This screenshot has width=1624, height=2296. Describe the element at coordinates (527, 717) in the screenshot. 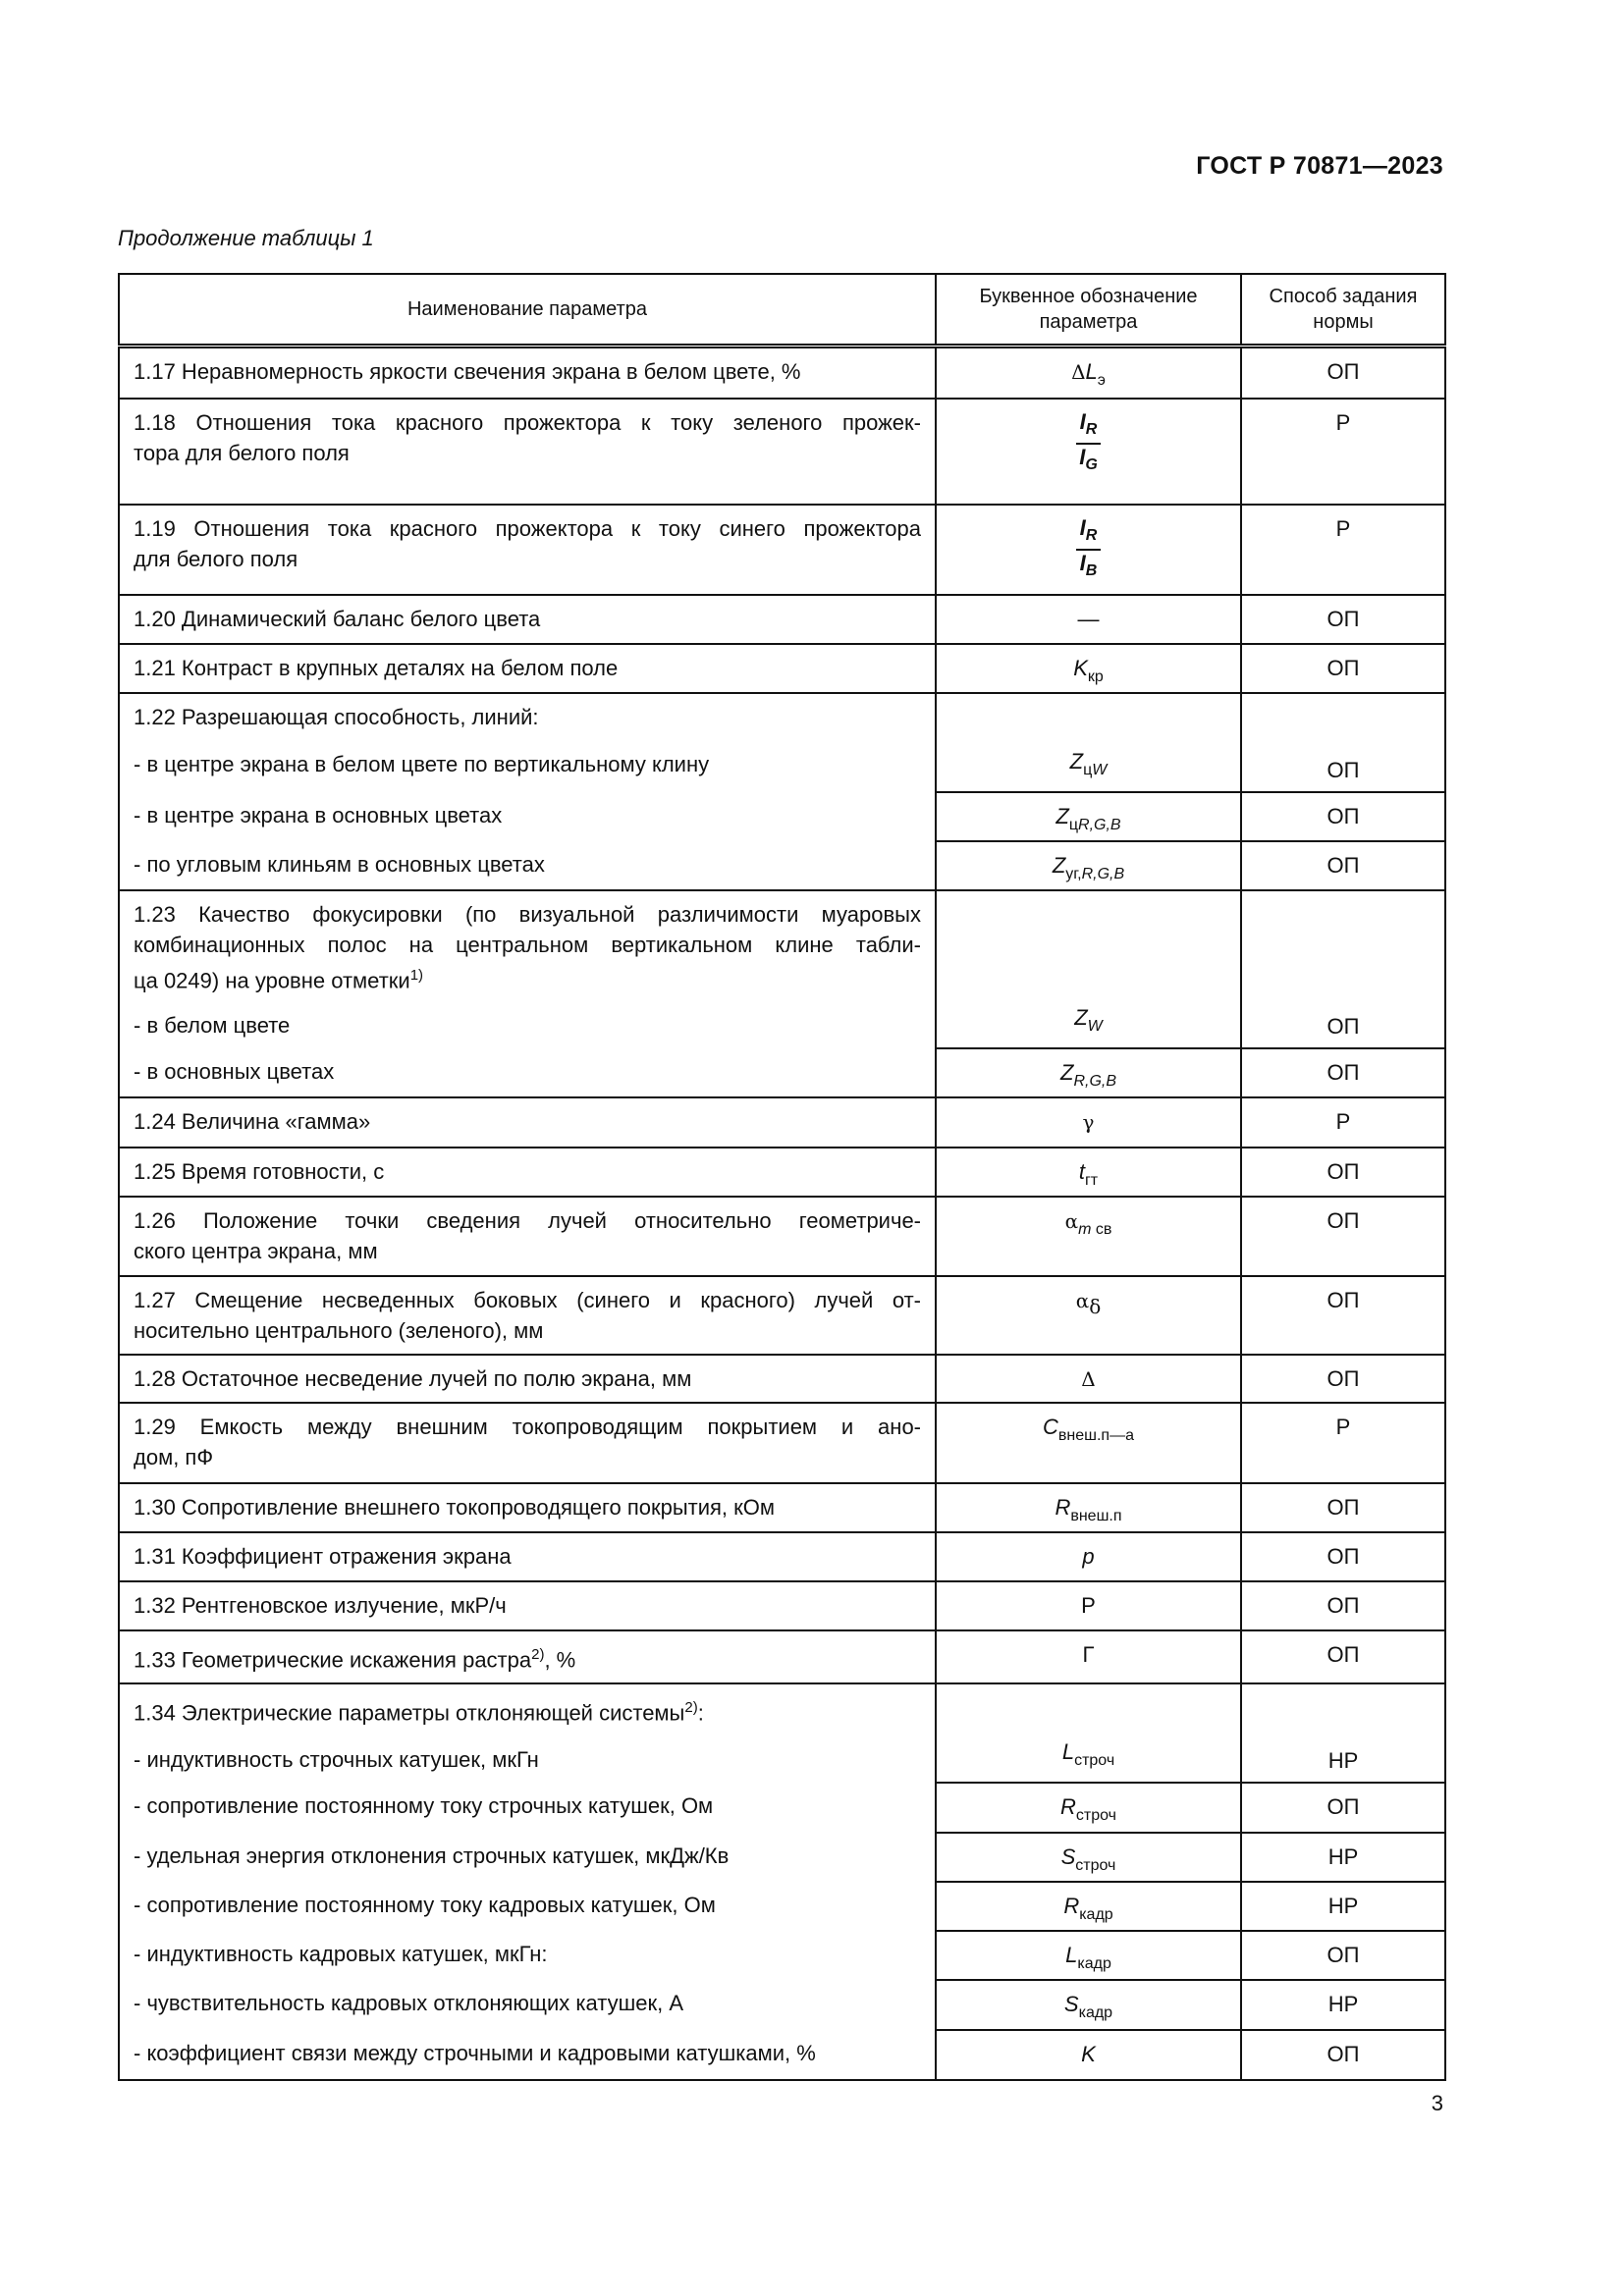

I see `parameter-name-line: 1.22 Разрешающая способность, линий:` at that location.